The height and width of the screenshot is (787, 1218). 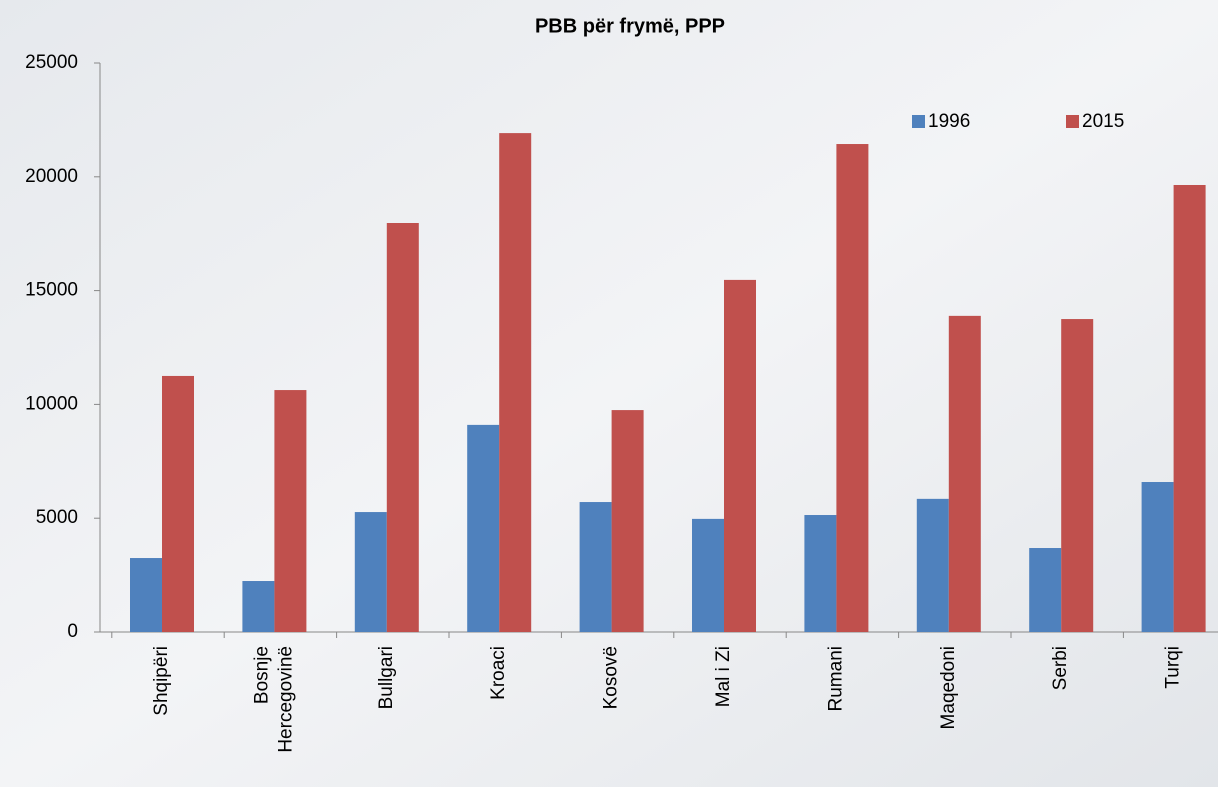 What do you see at coordinates (51, 403) in the screenshot?
I see `y-tick-label: 10000` at bounding box center [51, 403].